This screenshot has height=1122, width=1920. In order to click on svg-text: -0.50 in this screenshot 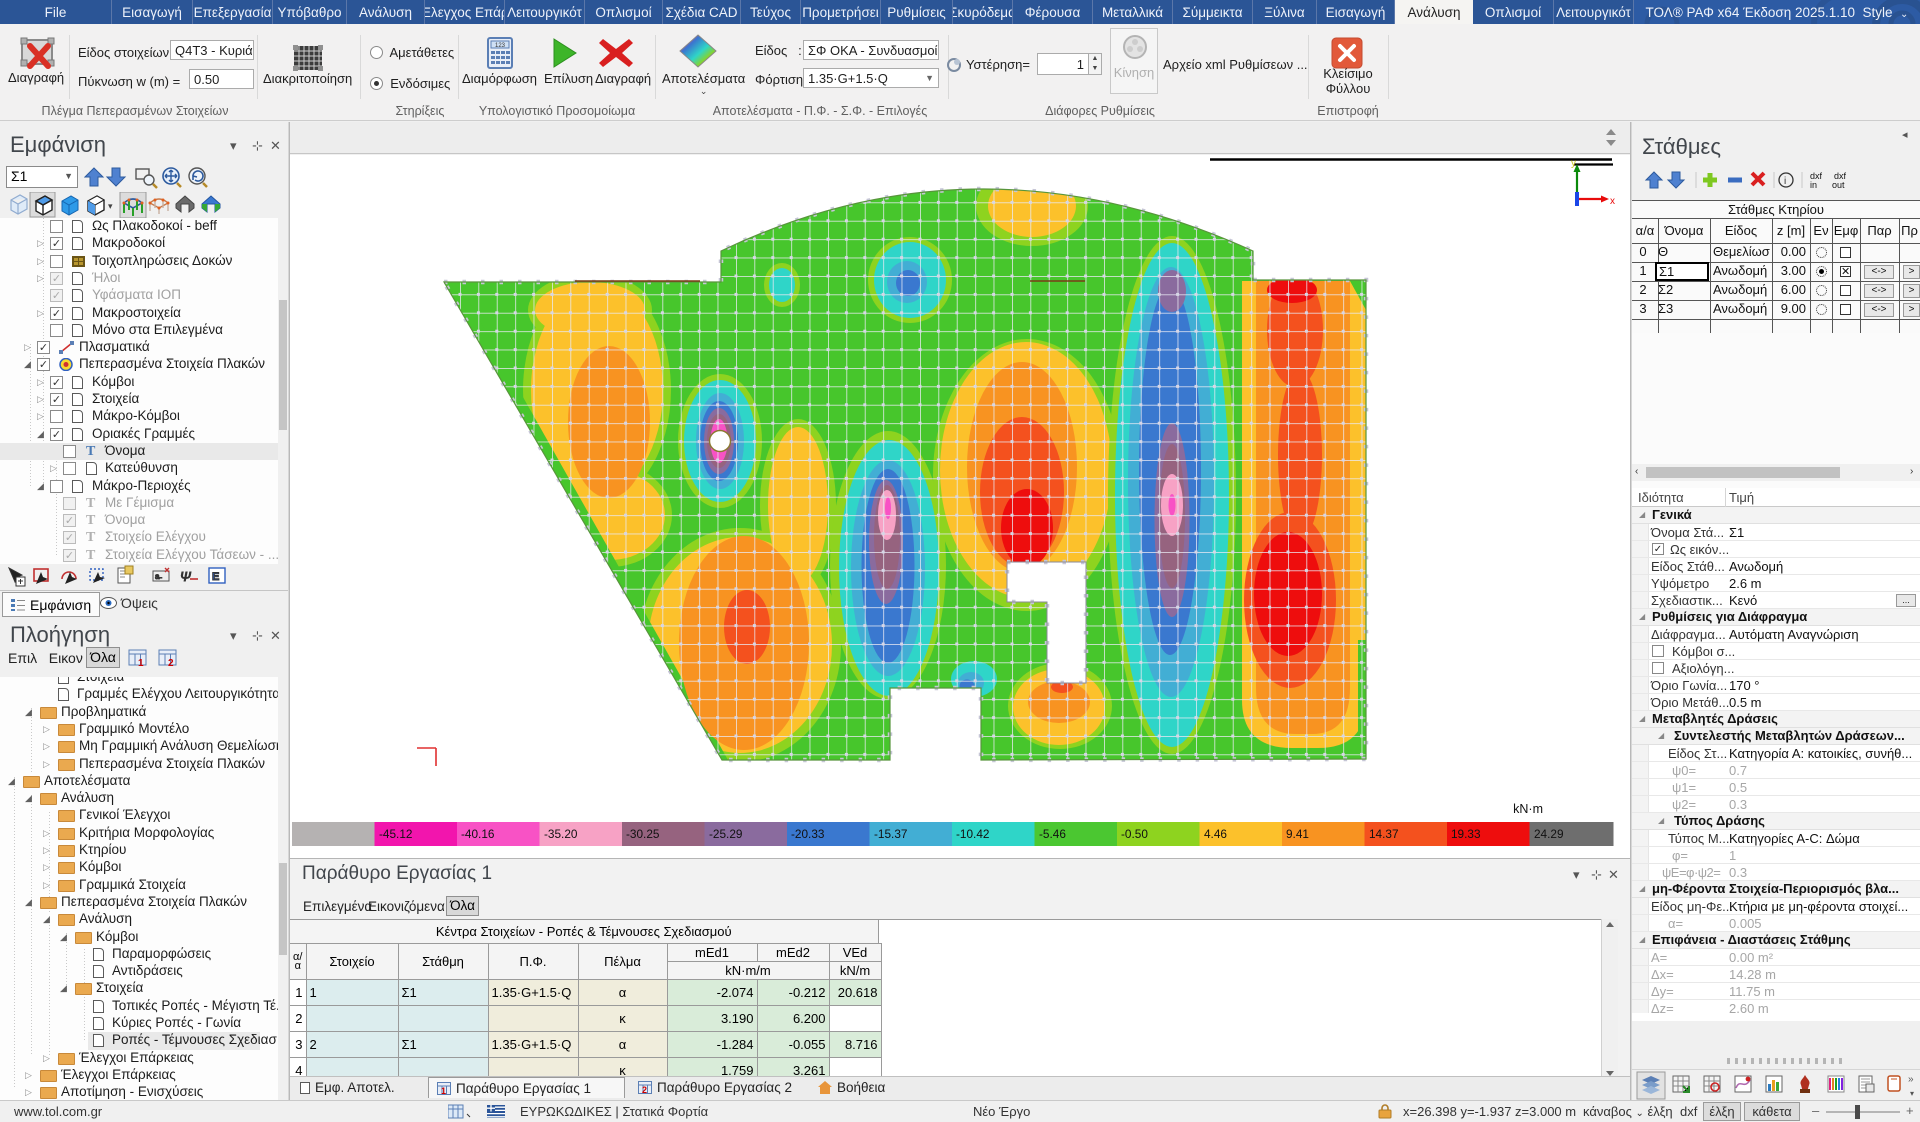, I will do `click(1134, 834)`.